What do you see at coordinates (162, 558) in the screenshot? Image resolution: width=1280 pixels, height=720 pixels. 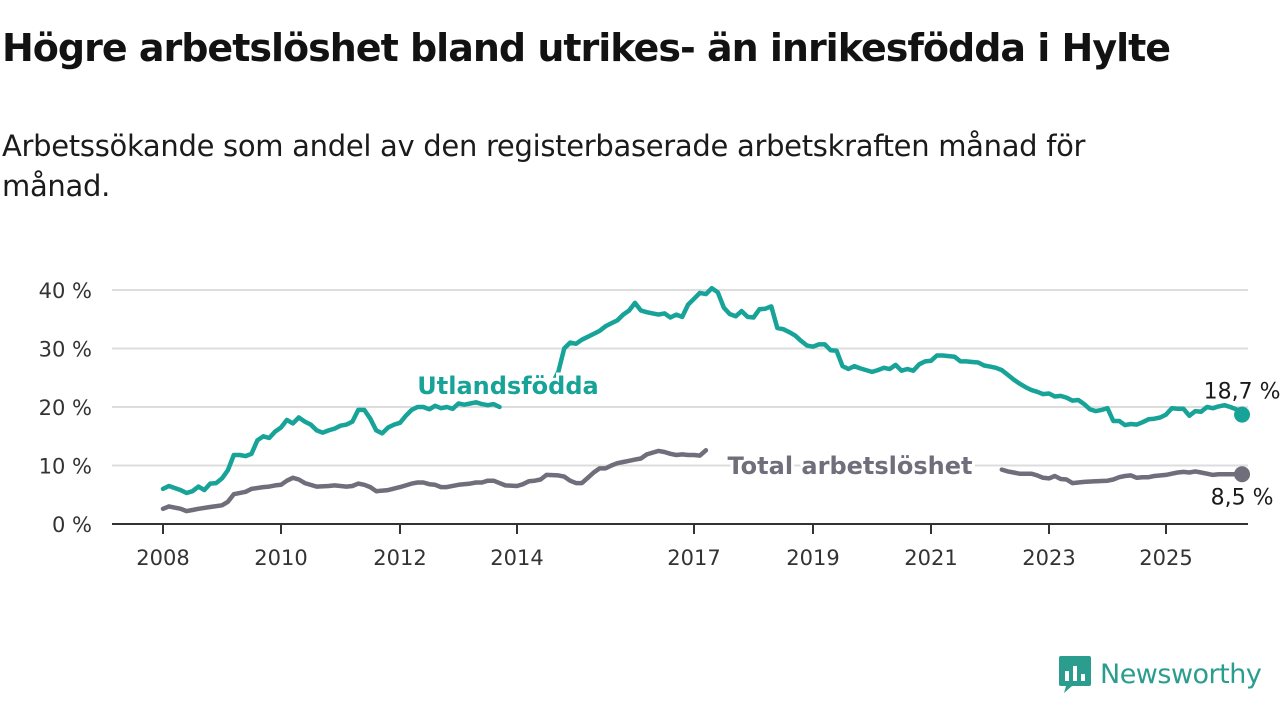 I see `x-tick-label: 2008` at bounding box center [162, 558].